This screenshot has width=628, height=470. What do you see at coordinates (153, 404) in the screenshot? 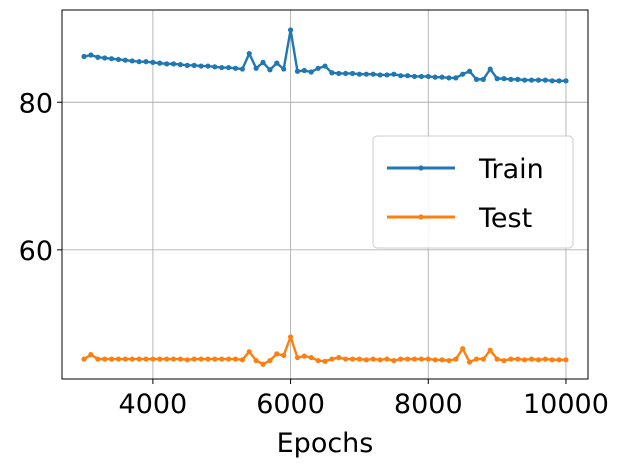
I see `x-tick-label: 4000` at bounding box center [153, 404].